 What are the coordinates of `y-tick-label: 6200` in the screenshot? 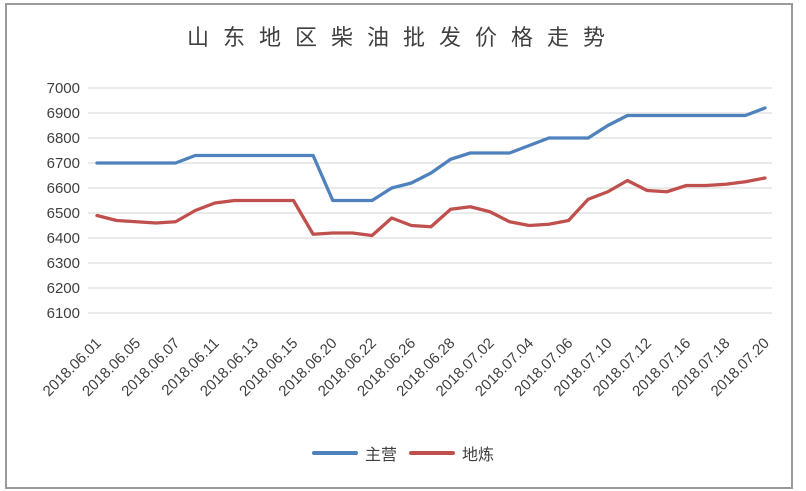 It's located at (63, 288).